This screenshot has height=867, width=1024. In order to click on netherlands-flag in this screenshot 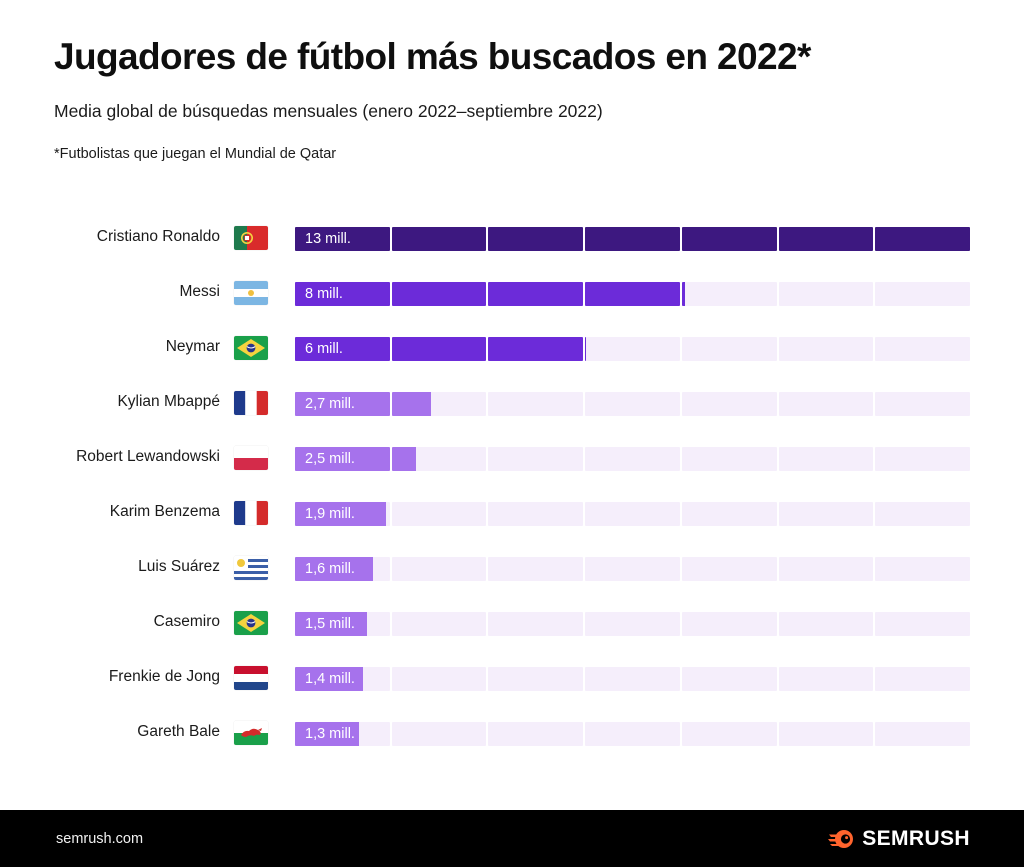, I will do `click(251, 678)`.